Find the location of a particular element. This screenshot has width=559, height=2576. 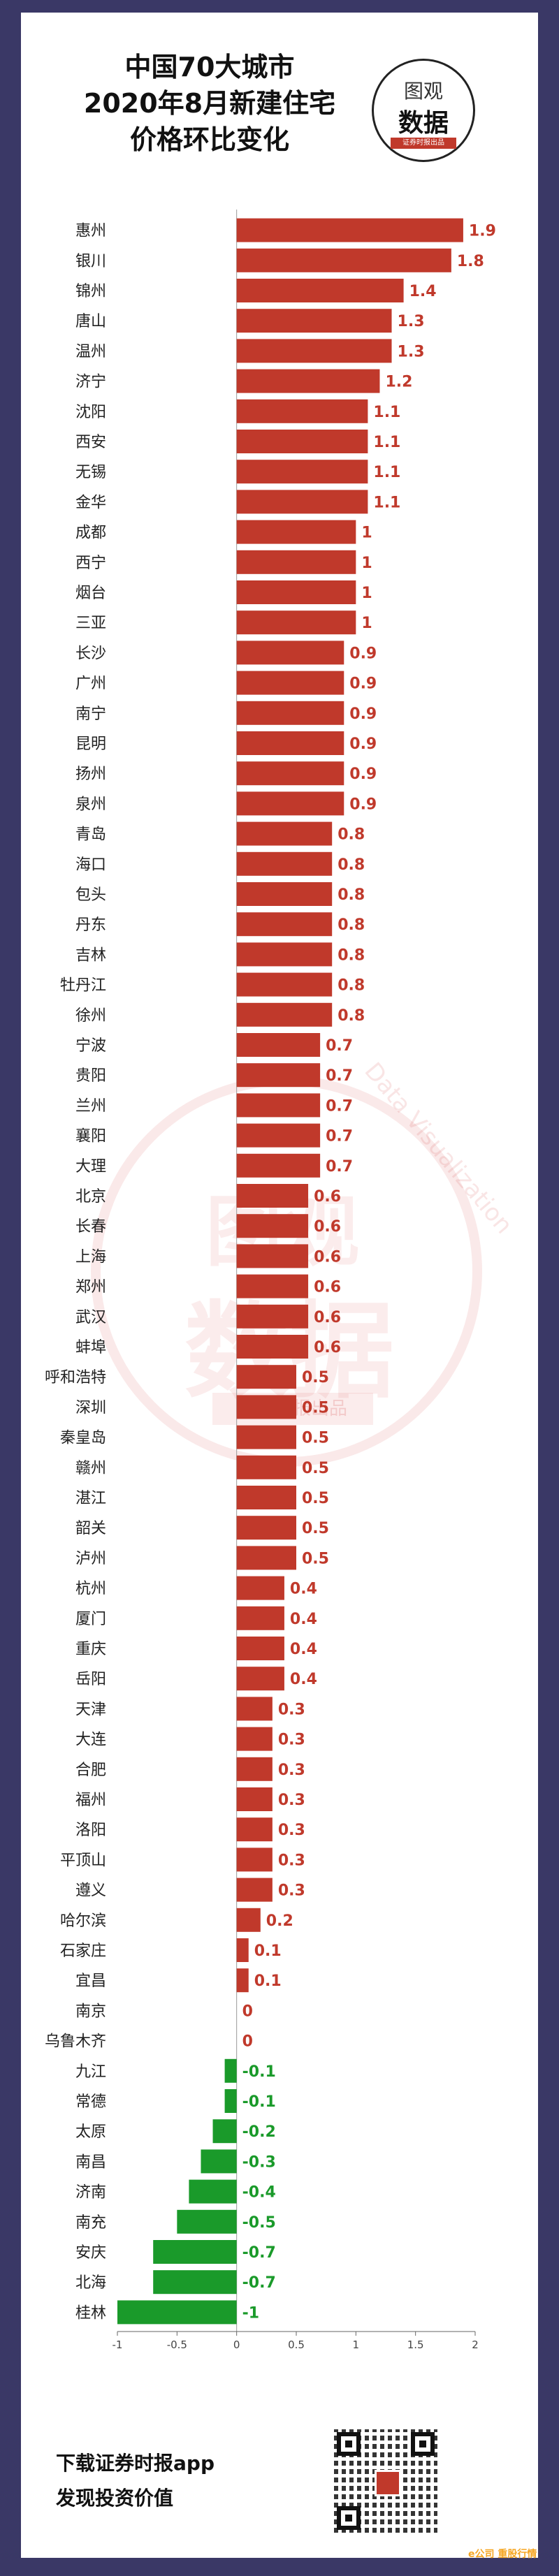

category-label: 惠州 is located at coordinates (90, 231).